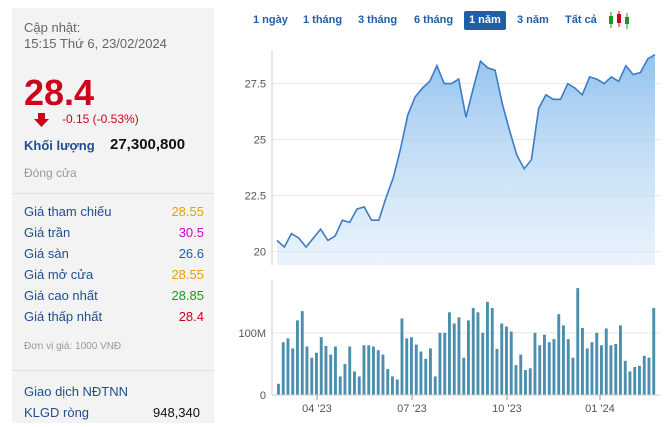  What do you see at coordinates (255, 197) in the screenshot?
I see `y-tick-label: 22.5` at bounding box center [255, 197].